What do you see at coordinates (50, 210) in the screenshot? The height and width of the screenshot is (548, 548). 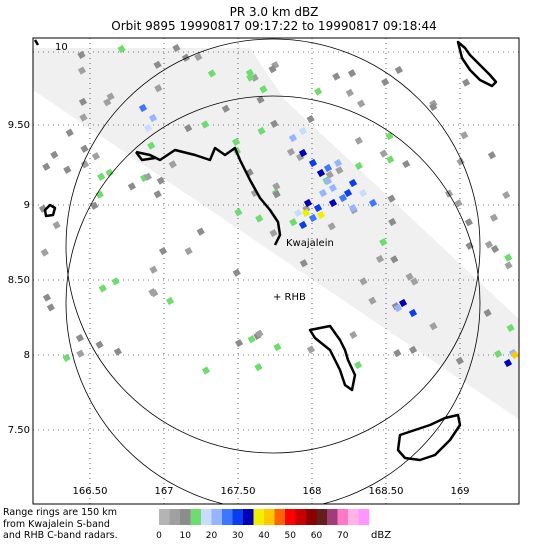 I see `ujae-island` at bounding box center [50, 210].